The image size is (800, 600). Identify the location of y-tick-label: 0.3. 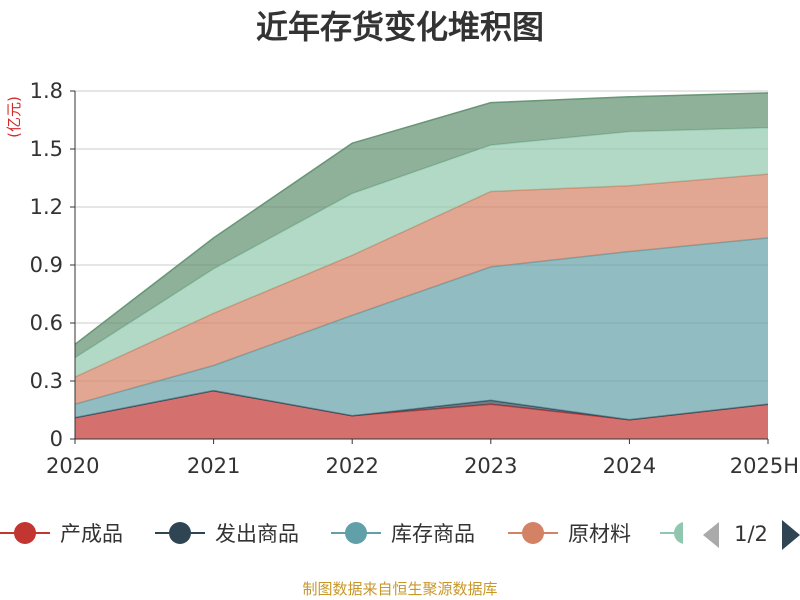
(46, 381).